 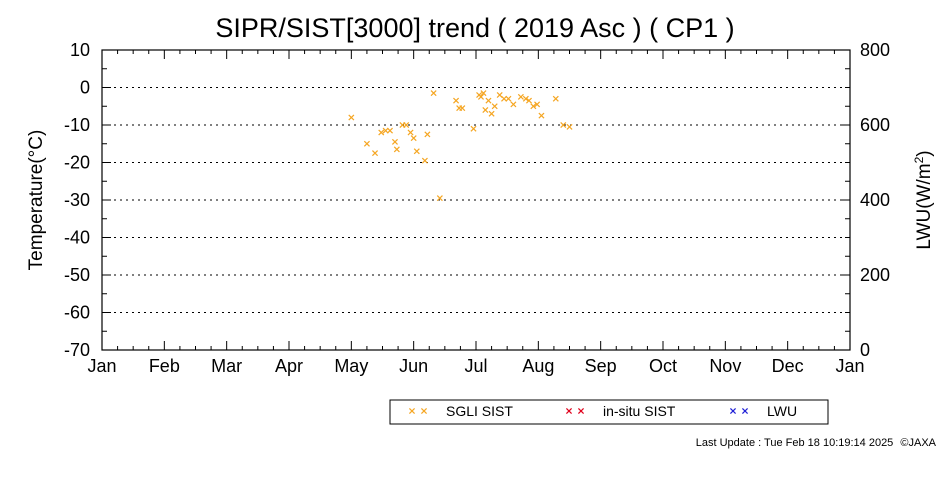 I want to click on y2-tick-label: 200, so click(x=875, y=275).